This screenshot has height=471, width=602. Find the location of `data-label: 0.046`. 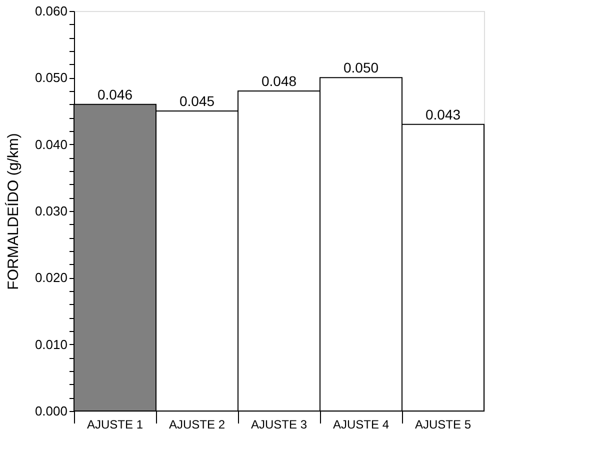

data-label: 0.046 is located at coordinates (115, 94).